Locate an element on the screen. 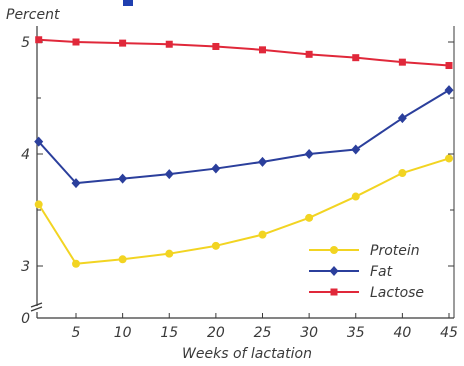  fat-legend-marker is located at coordinates (334, 271).